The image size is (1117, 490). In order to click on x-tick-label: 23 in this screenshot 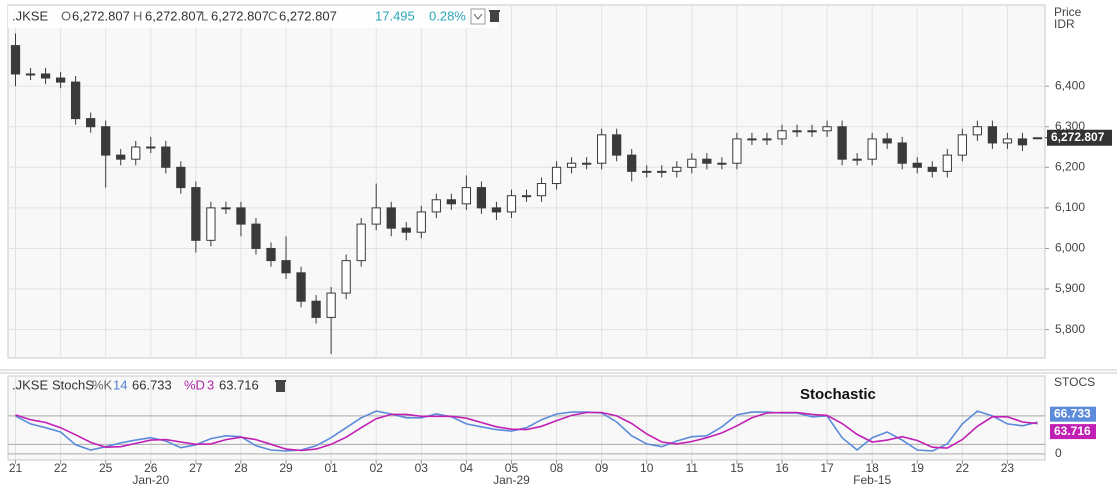, I will do `click(1008, 468)`.